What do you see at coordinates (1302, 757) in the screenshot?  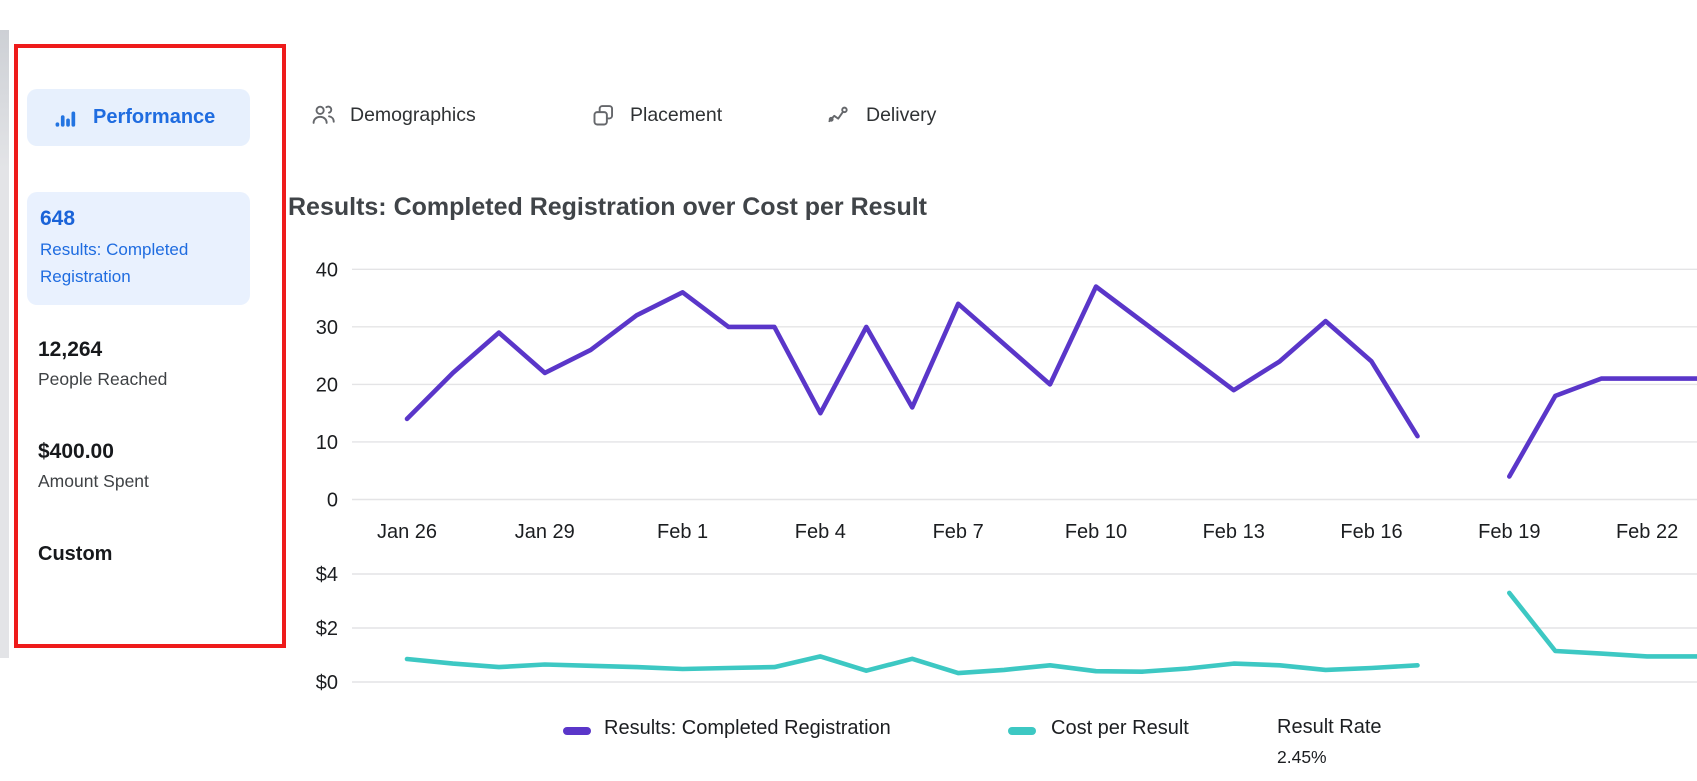 I see `result-rate-value: 2.45%` at bounding box center [1302, 757].